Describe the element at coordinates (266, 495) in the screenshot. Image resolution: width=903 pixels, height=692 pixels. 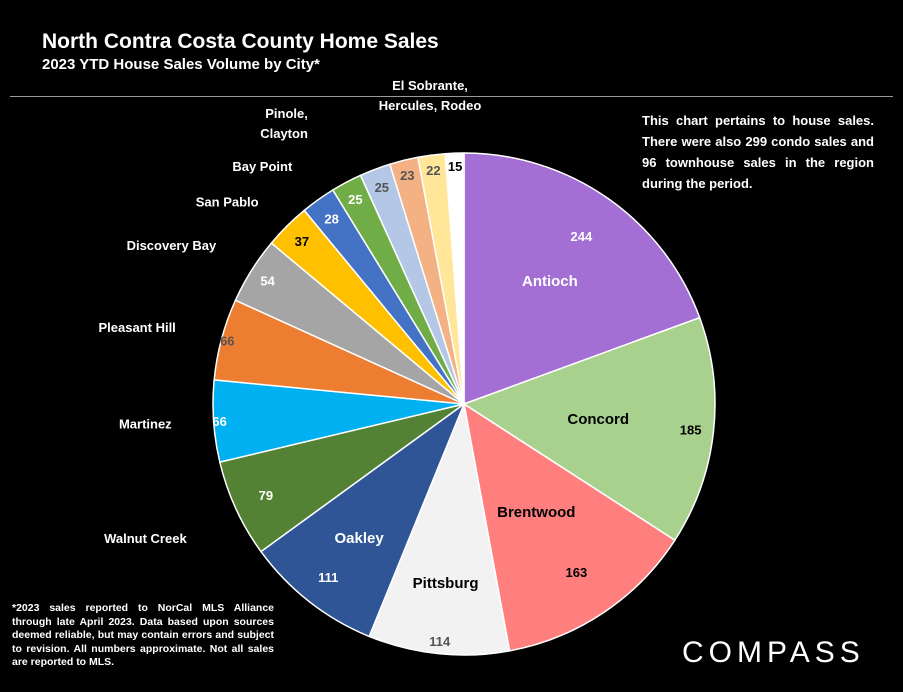
I see `slice-value-label: 79` at that location.